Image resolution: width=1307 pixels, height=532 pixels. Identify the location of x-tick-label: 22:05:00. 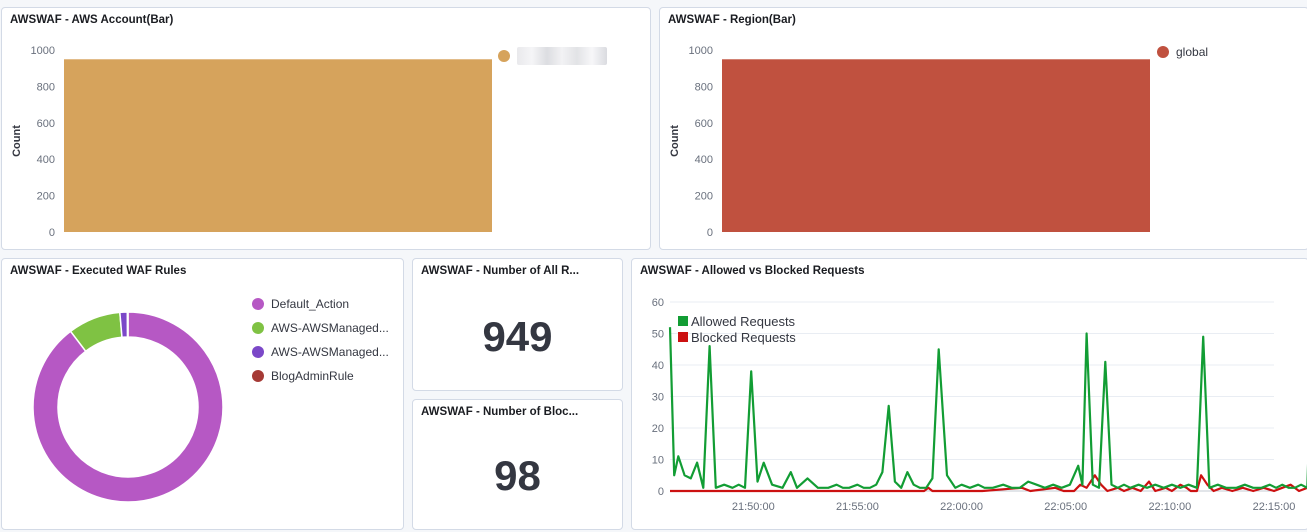
(1065, 507).